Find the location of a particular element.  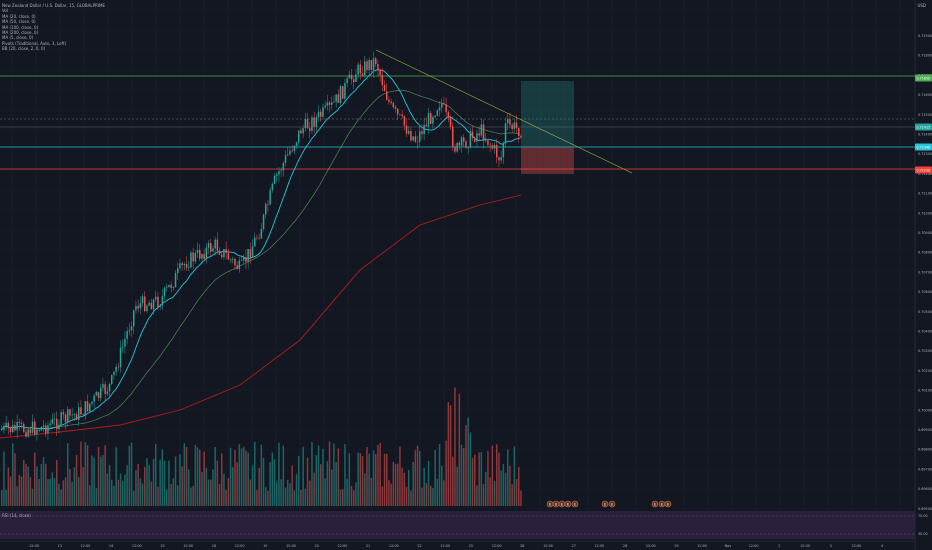

rsi-label: RSI (14, close) is located at coordinates (16, 515).